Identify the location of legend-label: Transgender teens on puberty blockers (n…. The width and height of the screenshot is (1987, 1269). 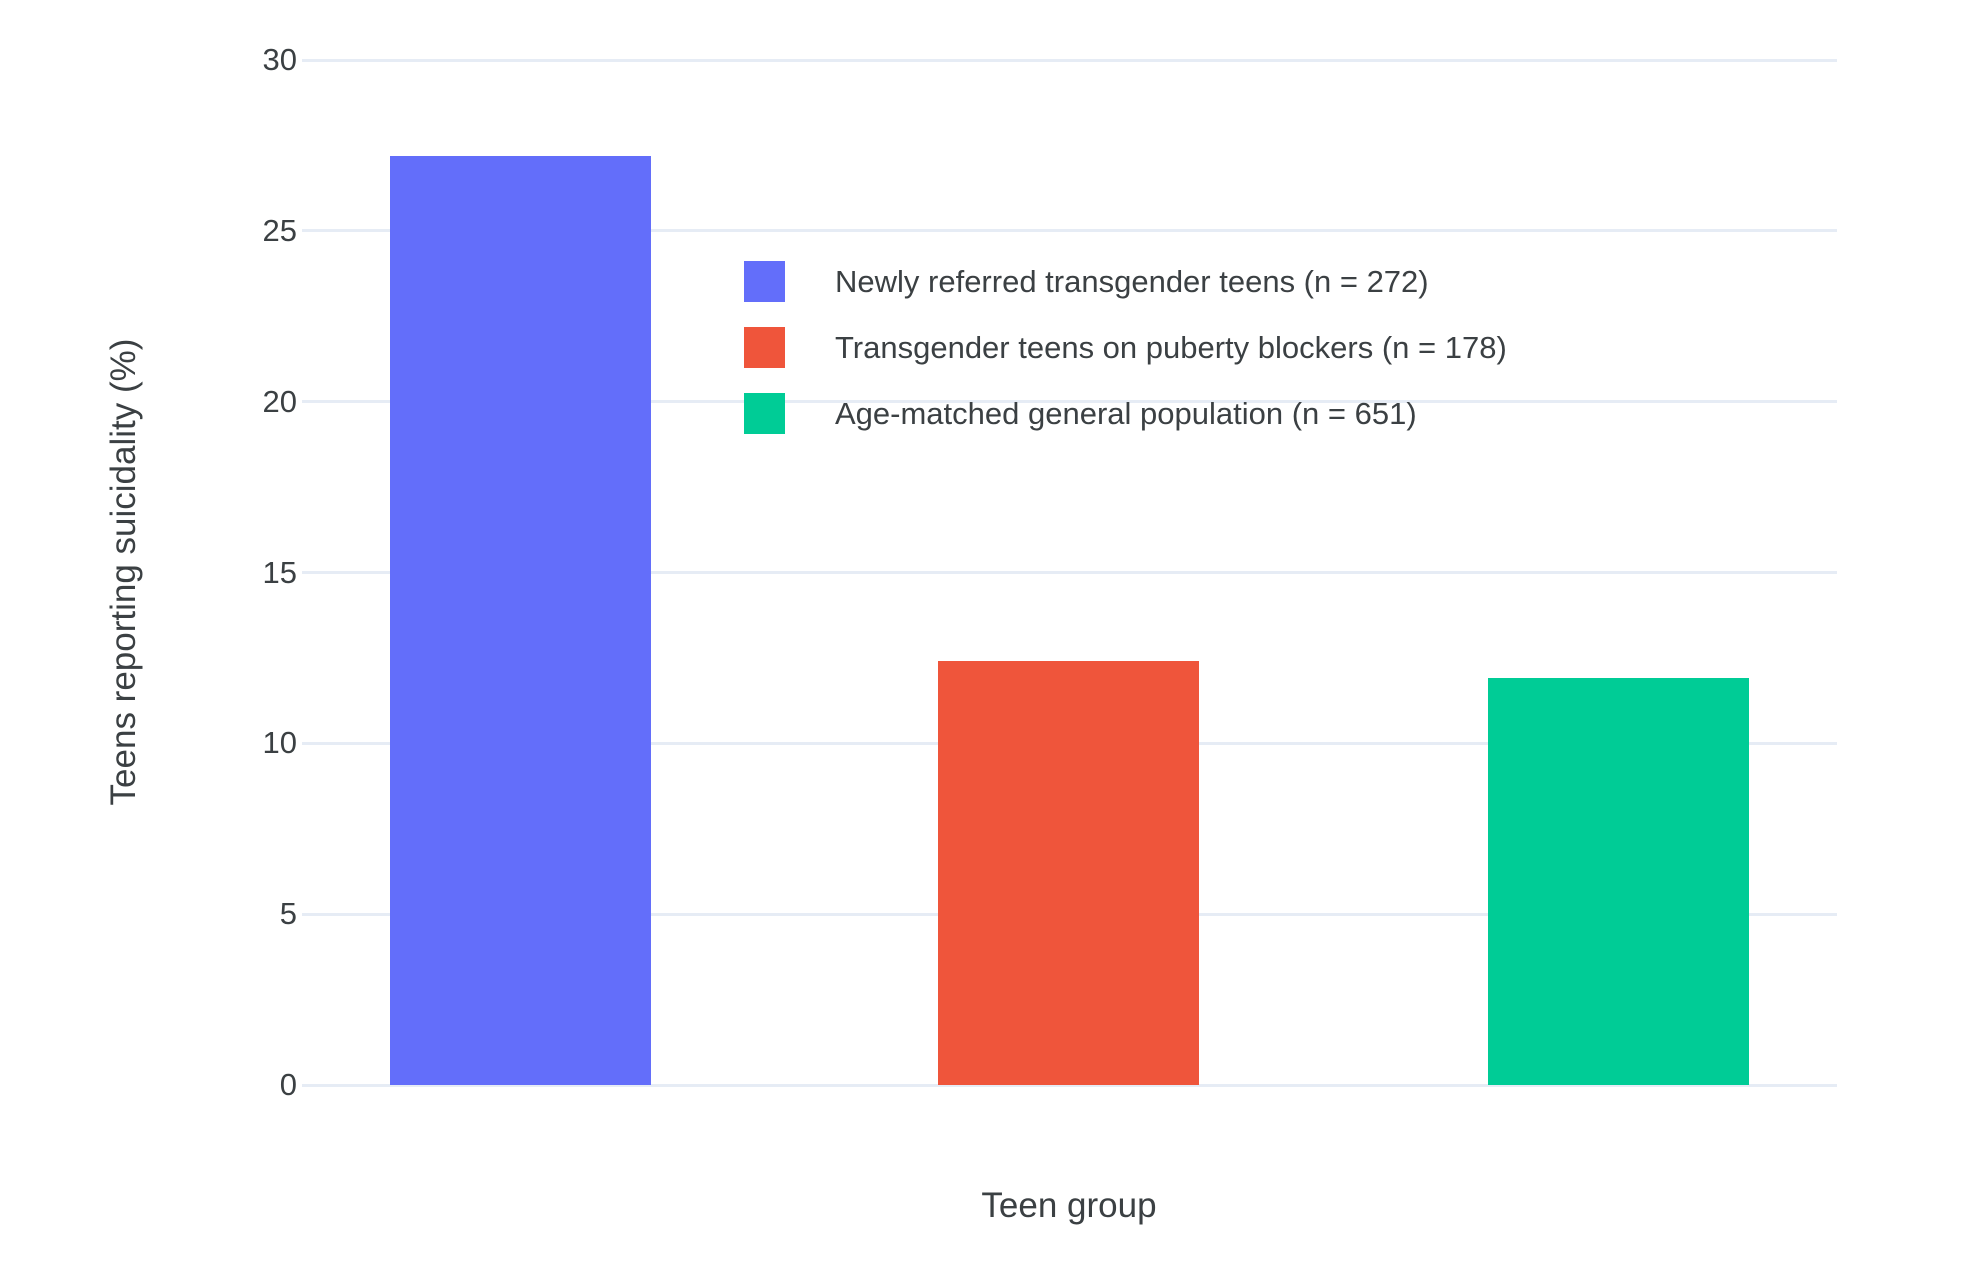
(1171, 347).